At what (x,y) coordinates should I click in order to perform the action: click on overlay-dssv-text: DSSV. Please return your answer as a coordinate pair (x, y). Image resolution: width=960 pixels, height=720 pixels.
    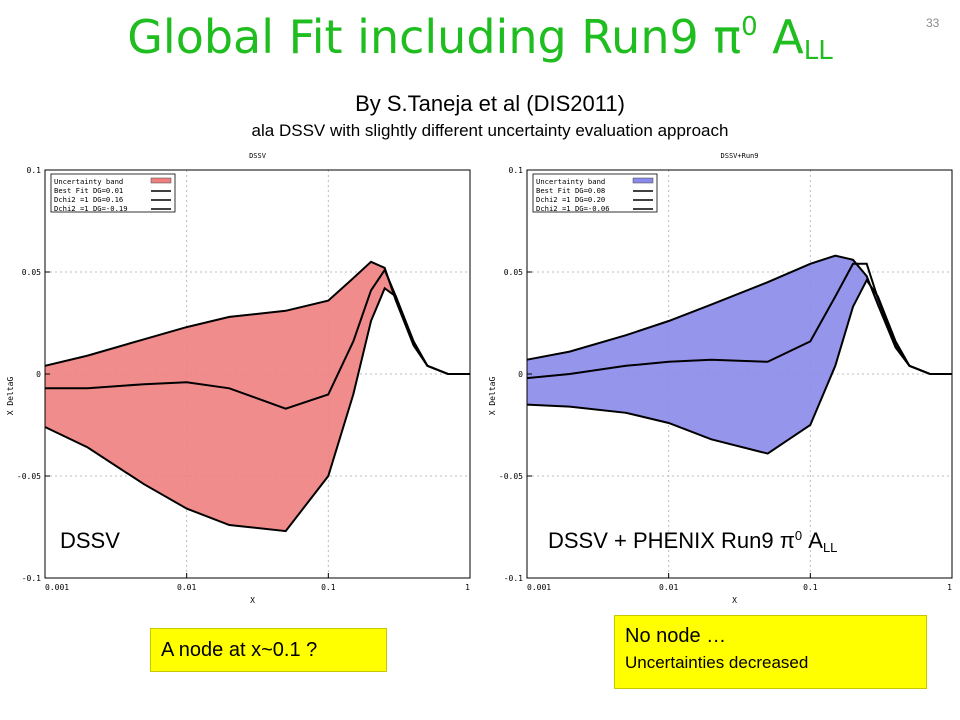
    Looking at the image, I should click on (90, 540).